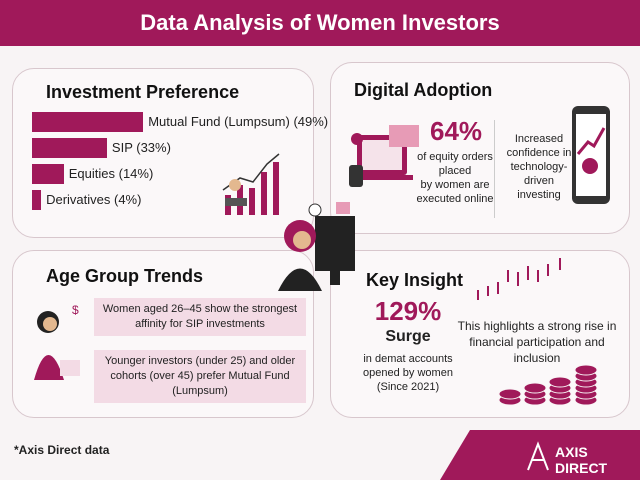  I want to click on laptop-illustration, so click(384, 156).